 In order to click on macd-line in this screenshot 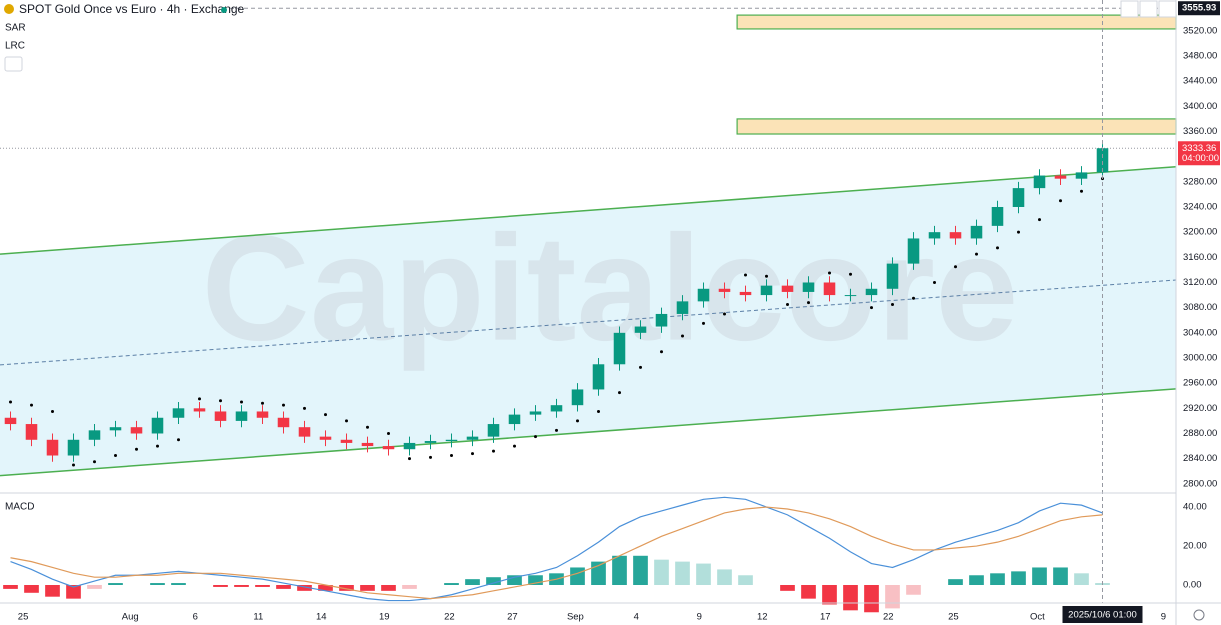, I will do `click(556, 553)`.